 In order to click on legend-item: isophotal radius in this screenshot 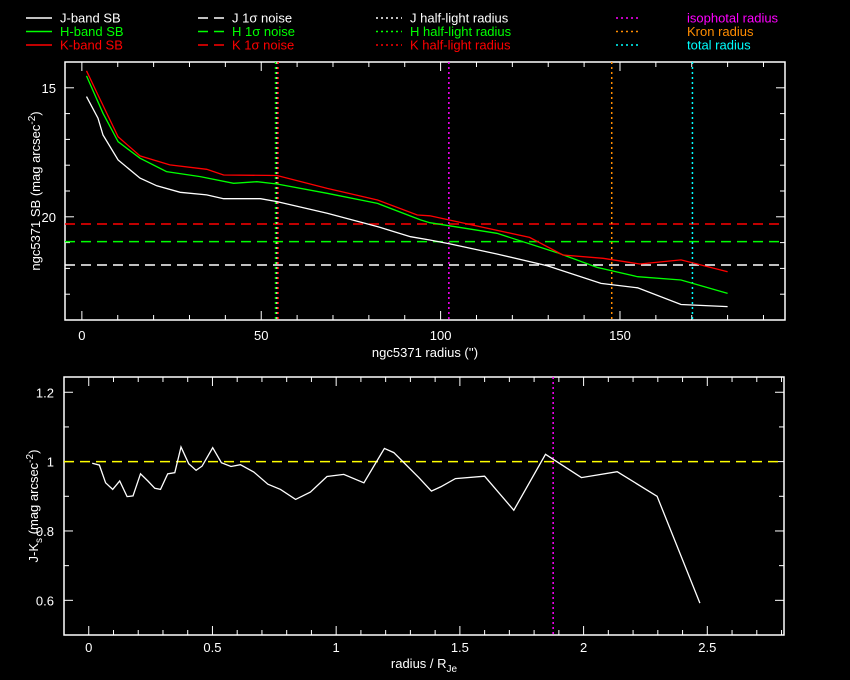, I will do `click(697, 18)`.